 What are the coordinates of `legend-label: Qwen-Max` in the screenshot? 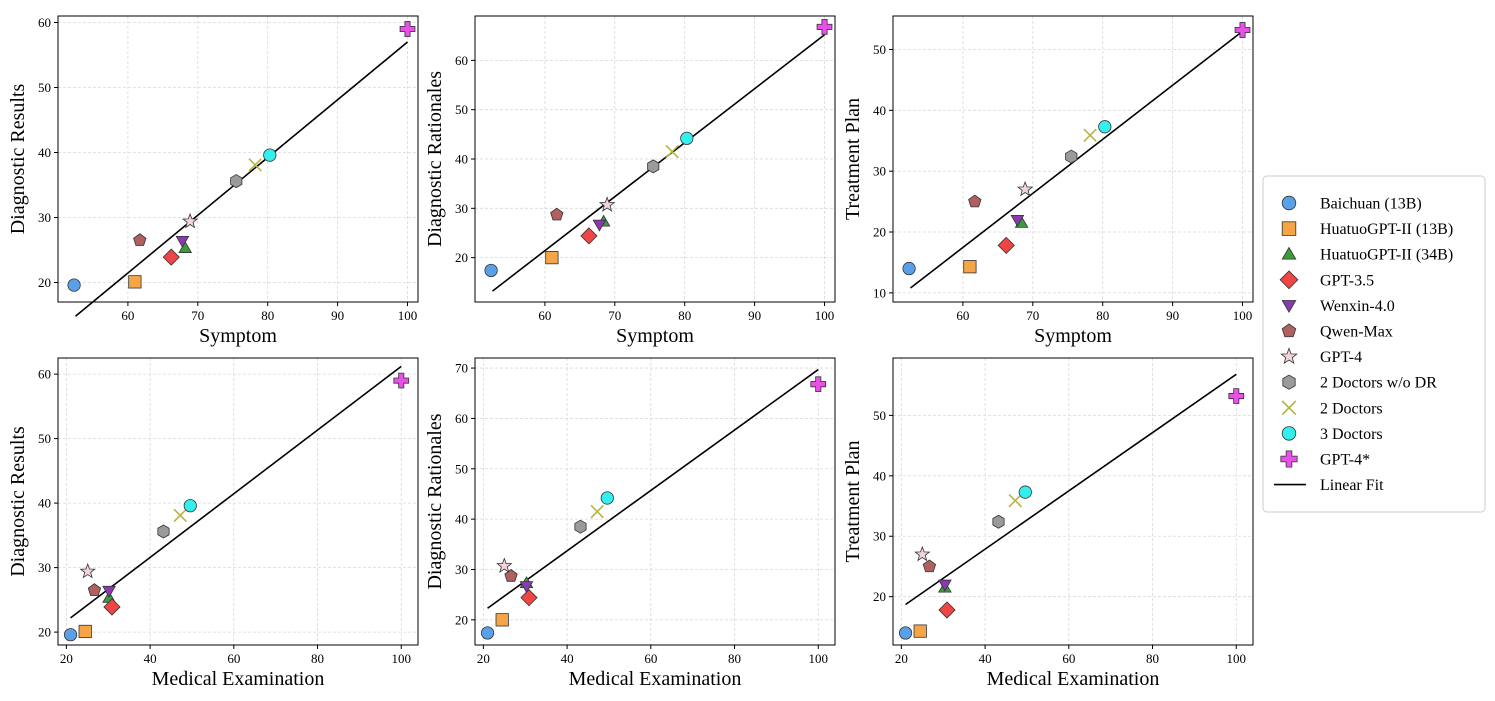 It's located at (1356, 332).